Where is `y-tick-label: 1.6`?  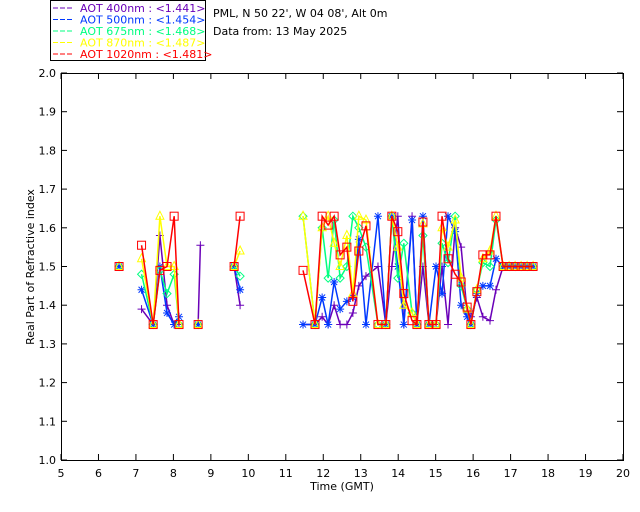
y-tick-label: 1.6 is located at coordinates (48, 228).